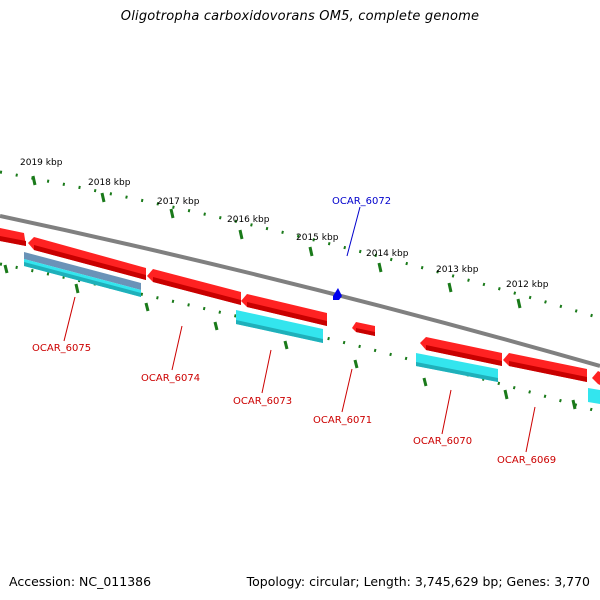 This screenshot has width=600, height=600. What do you see at coordinates (461, 351) in the screenshot?
I see `gene-6070-arrow` at bounding box center [461, 351].